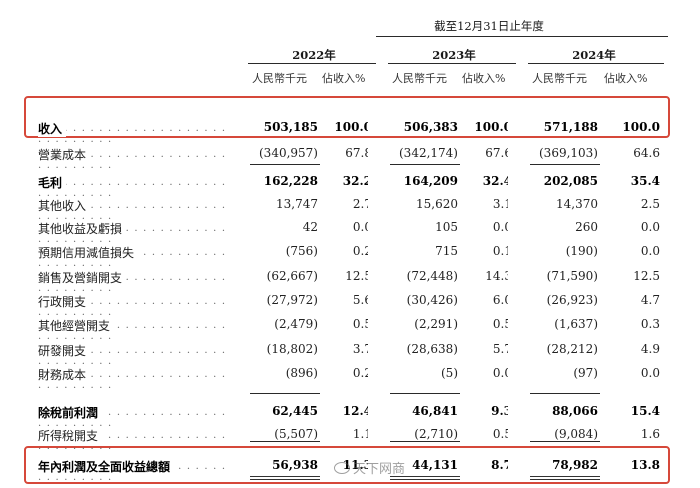 The image size is (700, 488). What do you see at coordinates (362, 434) in the screenshot?
I see `percent-cell: 1.1` at bounding box center [362, 434].